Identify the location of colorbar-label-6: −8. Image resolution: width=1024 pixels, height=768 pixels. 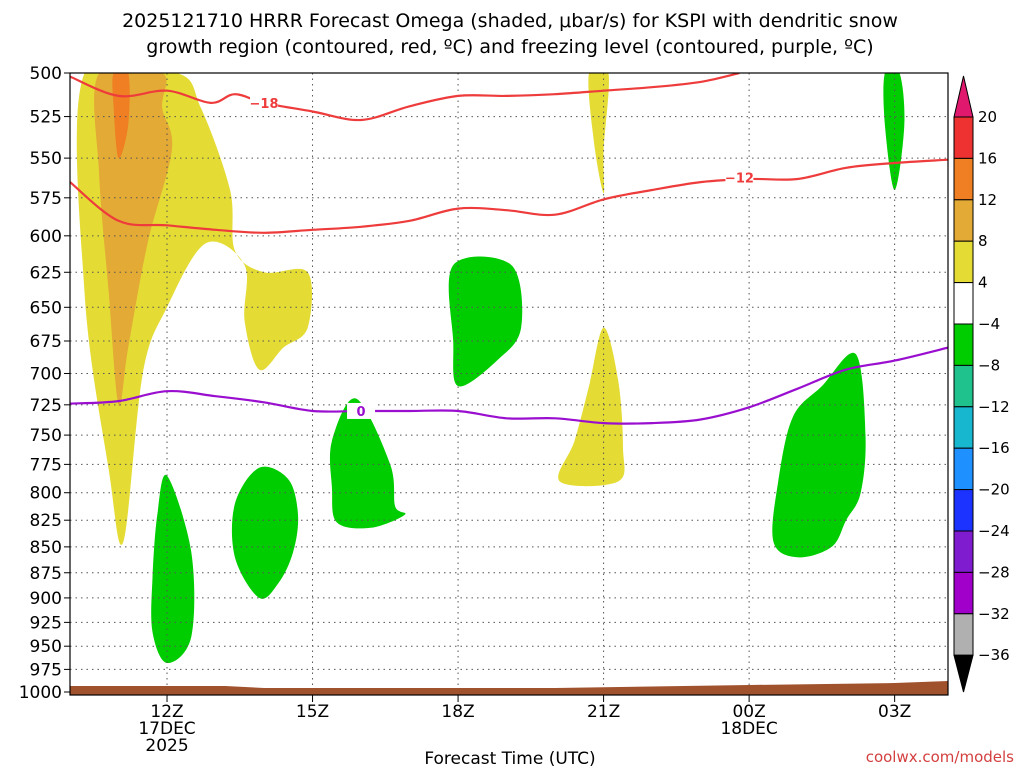
(989, 365).